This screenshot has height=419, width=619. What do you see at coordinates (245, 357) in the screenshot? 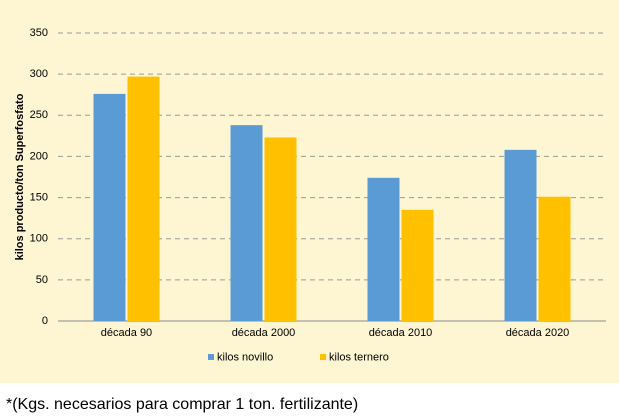
I see `legend-label: kilos novillo` at bounding box center [245, 357].